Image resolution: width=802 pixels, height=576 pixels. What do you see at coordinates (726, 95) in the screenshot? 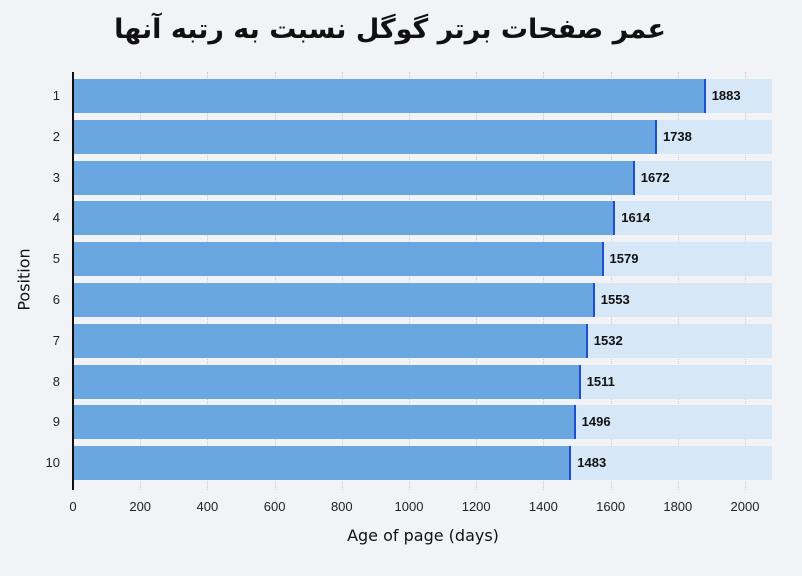
I see `bar-value-label: 1883` at bounding box center [726, 95].